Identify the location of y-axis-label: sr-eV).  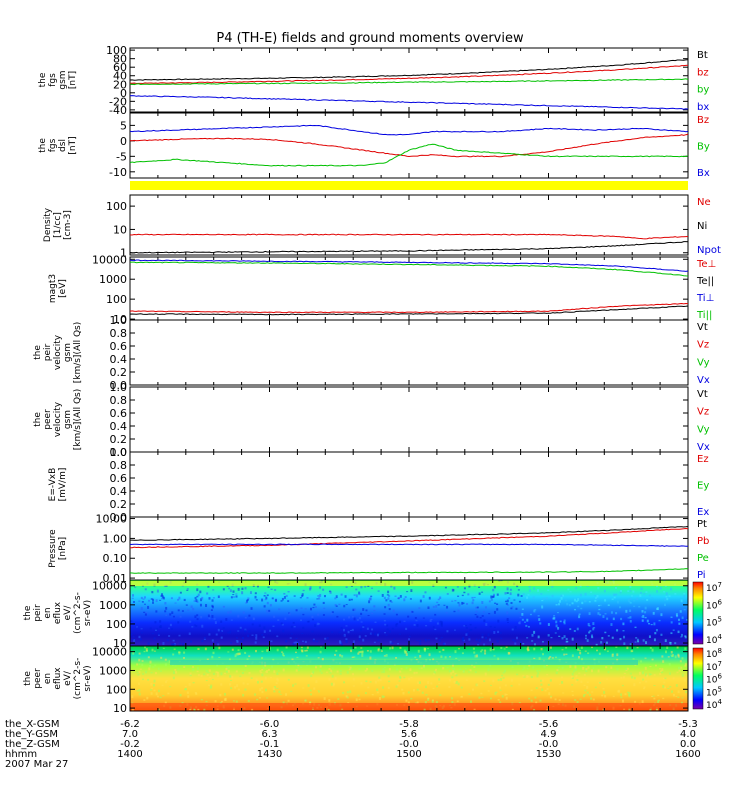
(88, 678).